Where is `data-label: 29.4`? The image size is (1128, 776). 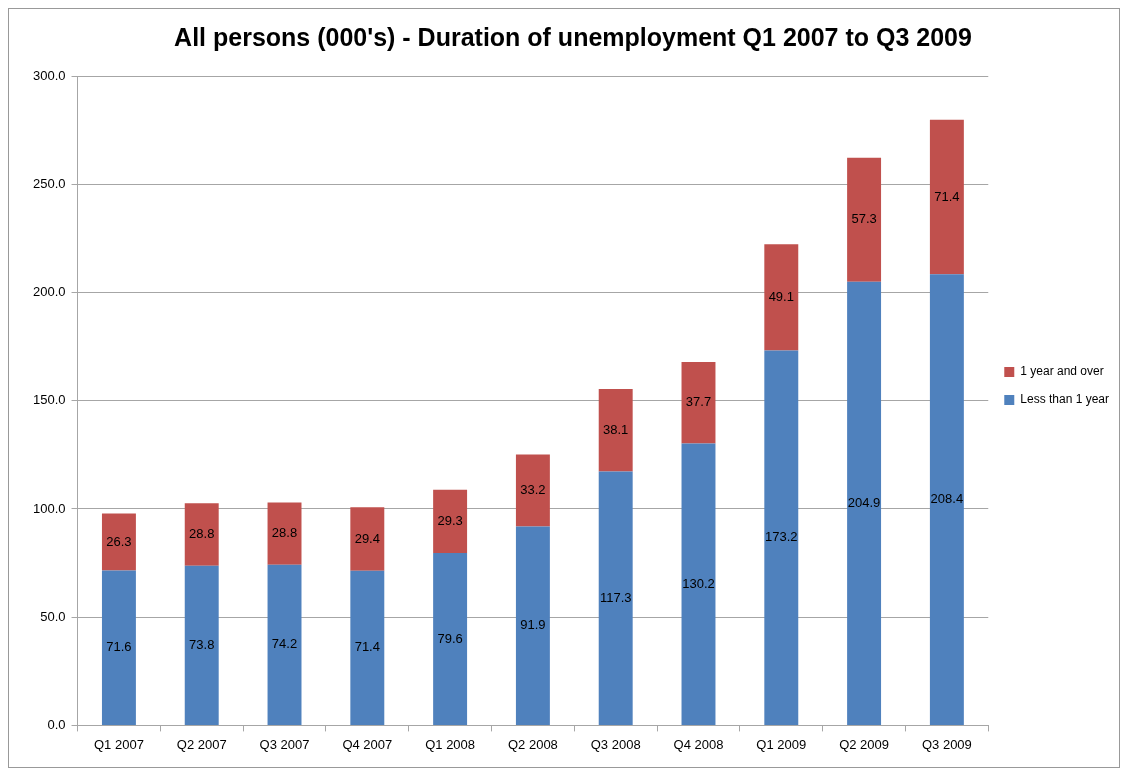
data-label: 29.4 is located at coordinates (367, 538).